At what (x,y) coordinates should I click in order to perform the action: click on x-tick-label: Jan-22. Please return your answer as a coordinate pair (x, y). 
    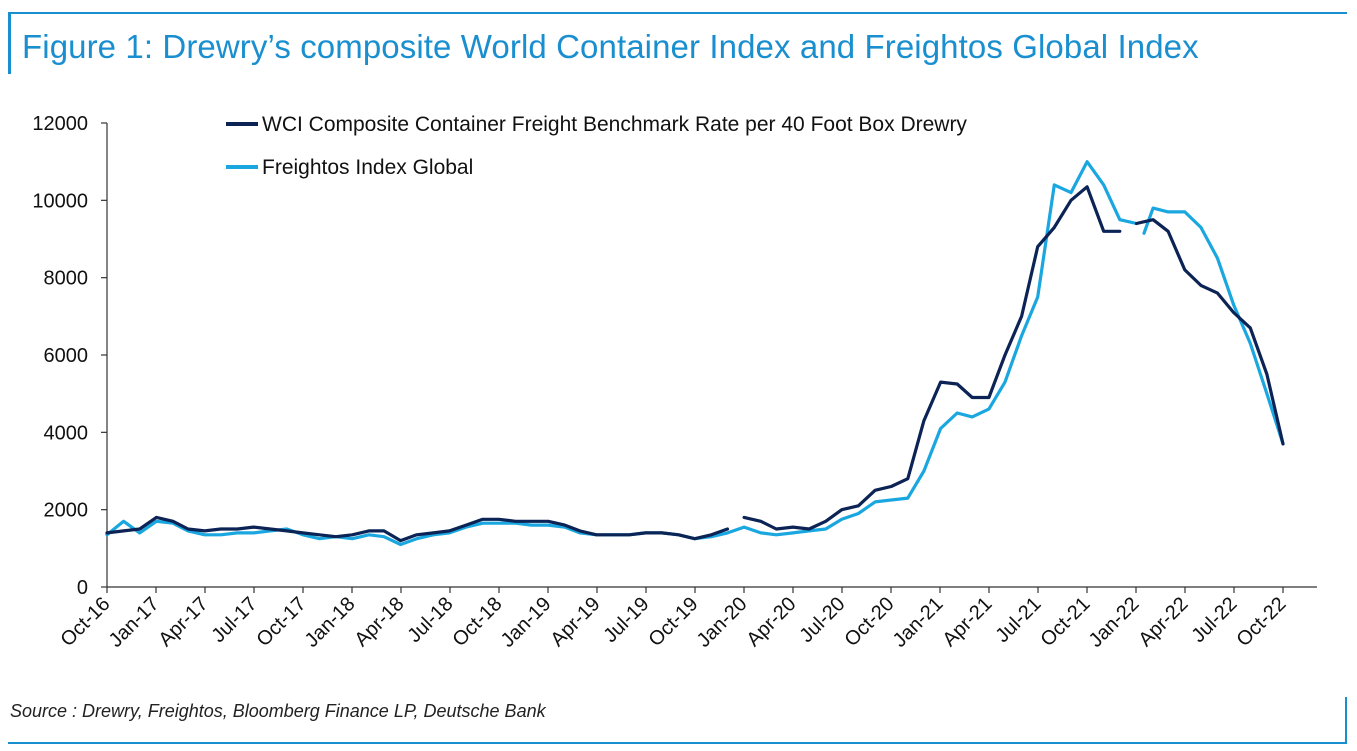
    Looking at the image, I should click on (1114, 622).